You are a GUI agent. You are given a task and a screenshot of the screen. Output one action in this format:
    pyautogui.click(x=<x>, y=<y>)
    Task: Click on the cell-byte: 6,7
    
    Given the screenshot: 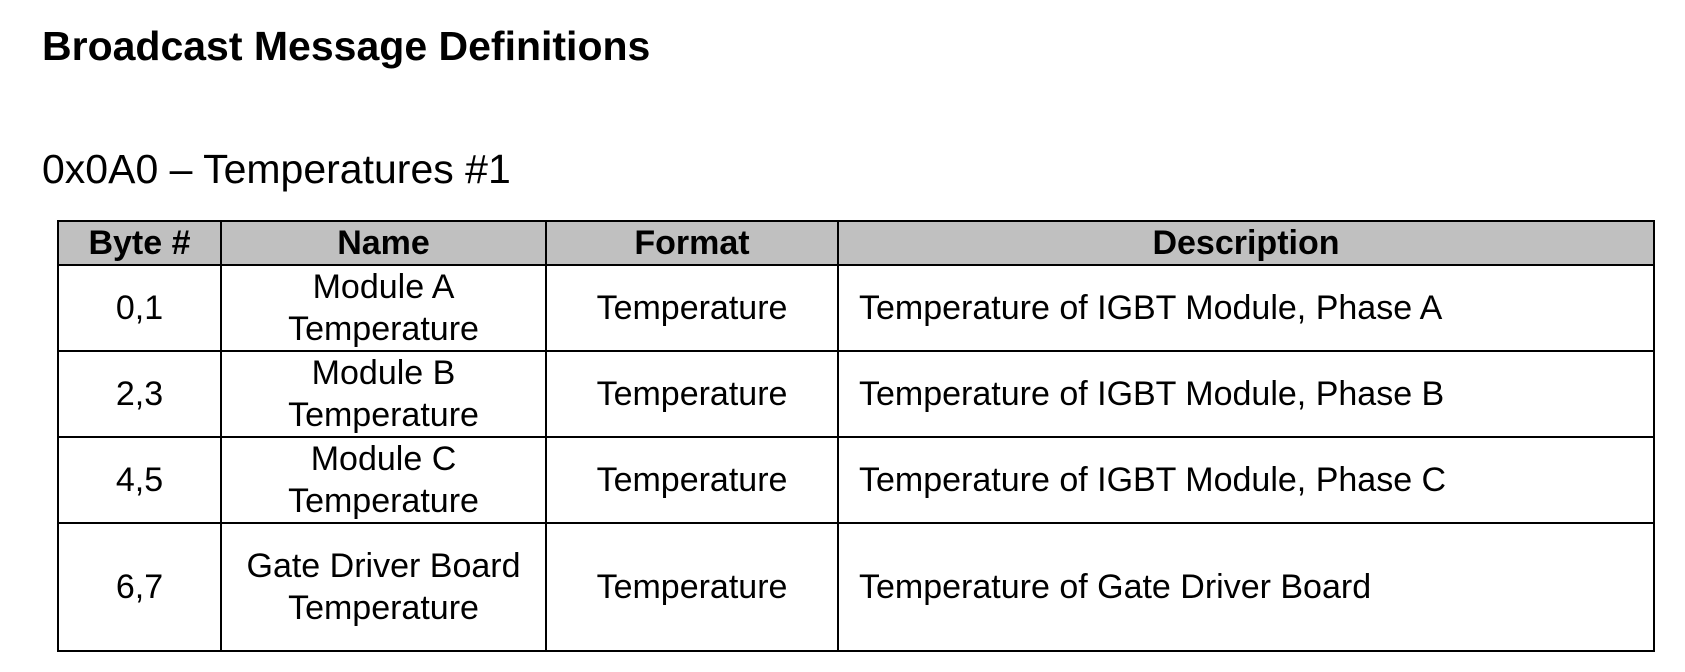 What is the action you would take?
    pyautogui.click(x=139, y=587)
    